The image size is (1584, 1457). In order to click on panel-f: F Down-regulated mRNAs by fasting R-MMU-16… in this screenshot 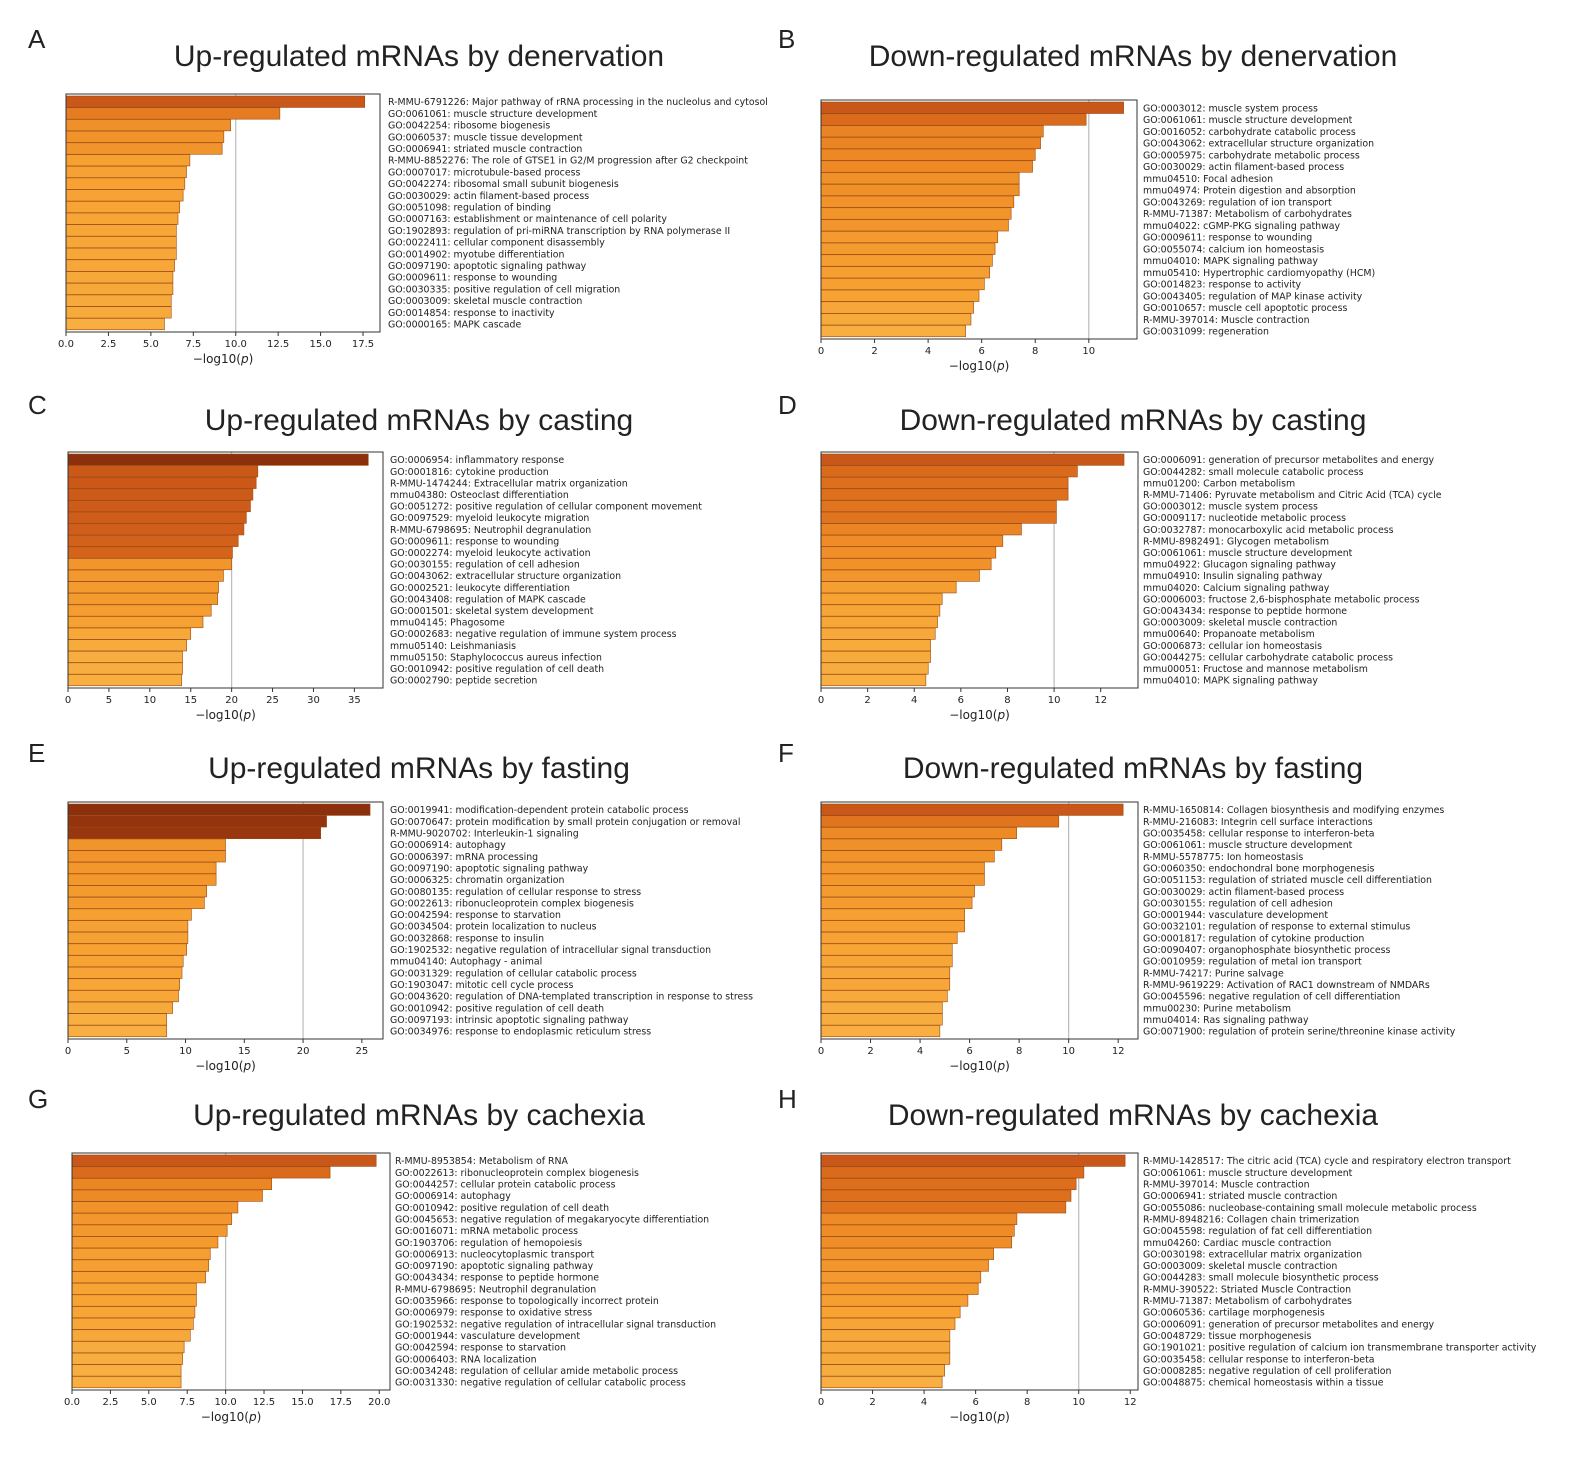, I will do `click(1117, 905)`.